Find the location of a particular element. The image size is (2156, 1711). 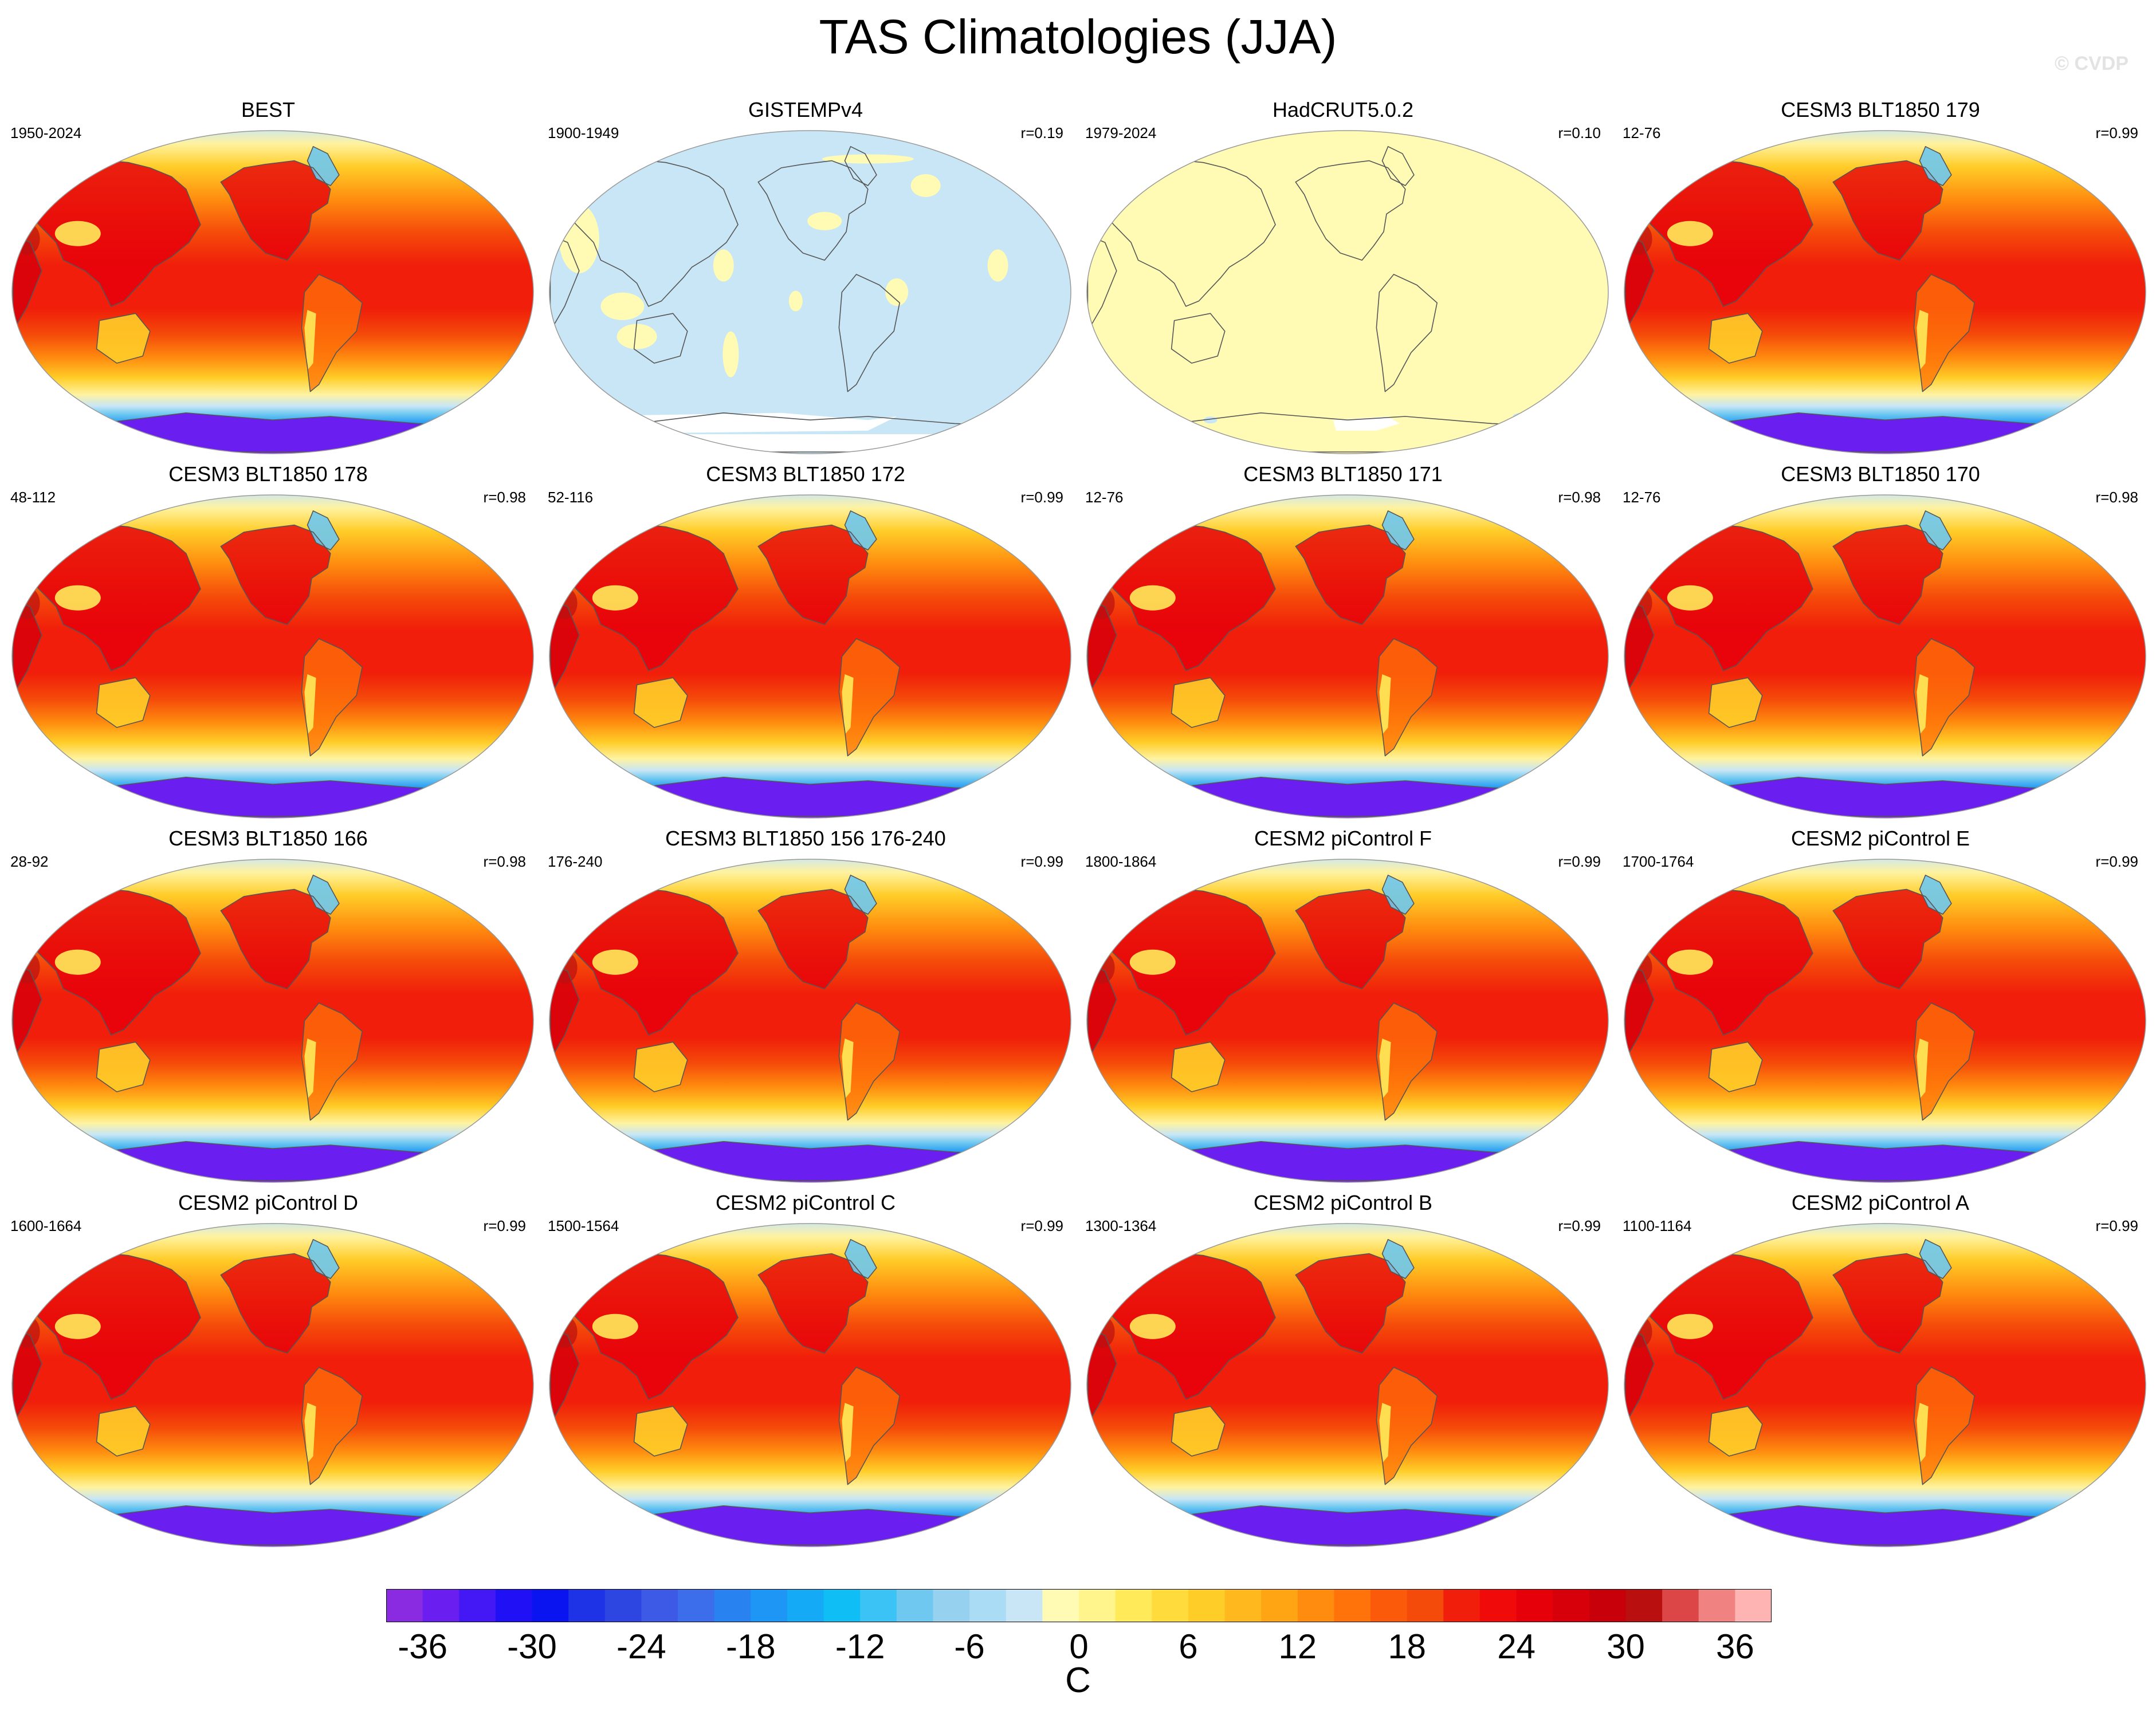

map-panel: CESM3 BLT1850 172 52-116 r=0.99 is located at coordinates (805, 645).